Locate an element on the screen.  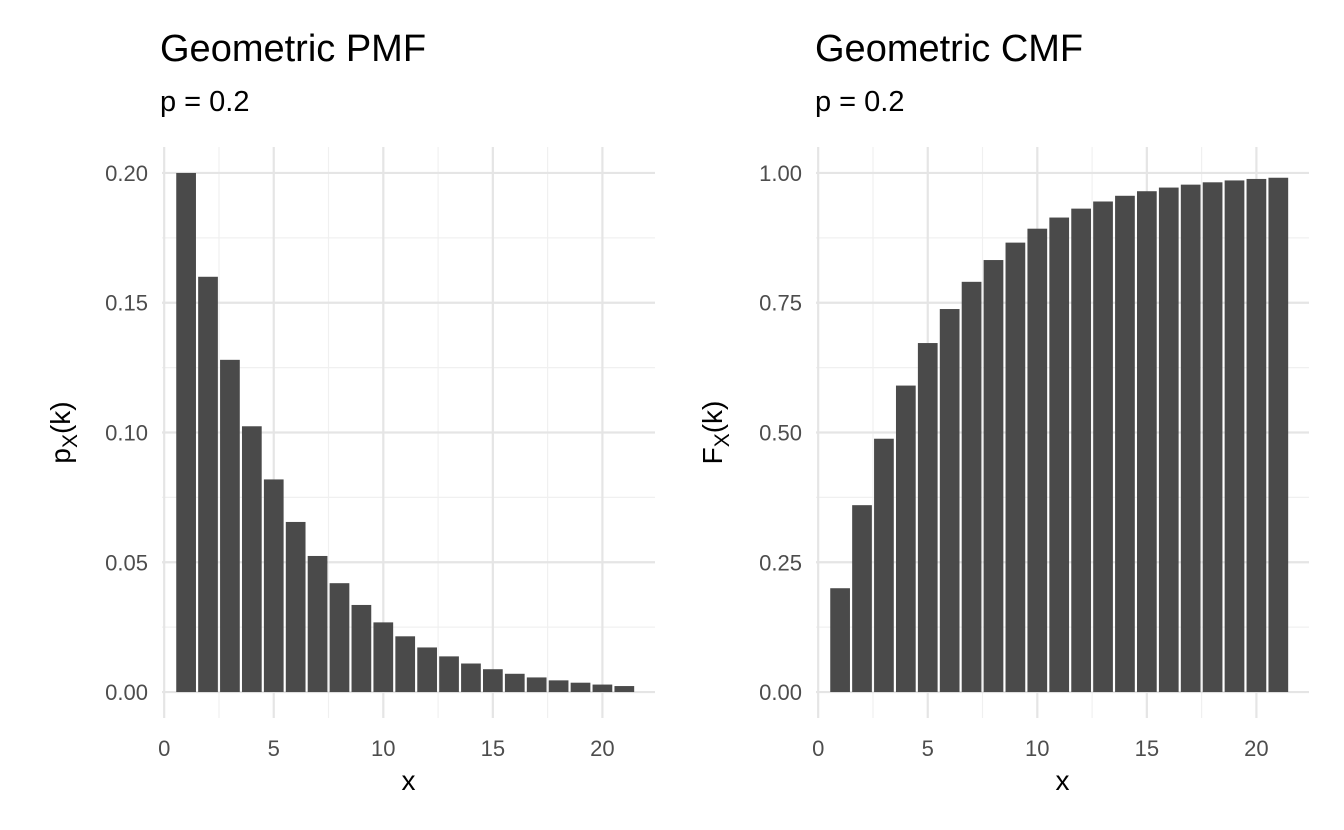
y-axis-label: pX(k) is located at coordinates (63, 432).